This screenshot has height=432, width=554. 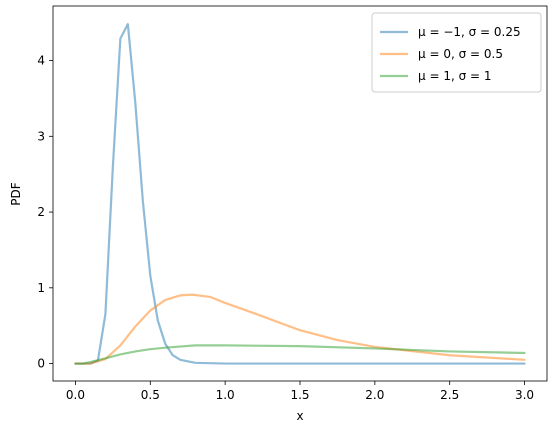 I want to click on legend-frame, so click(x=456, y=52).